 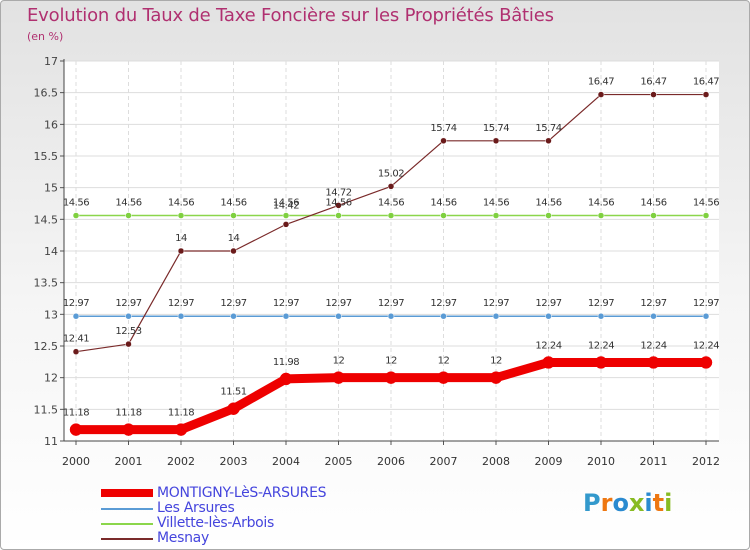 What do you see at coordinates (668, 503) in the screenshot?
I see `logo-letter: i` at bounding box center [668, 503].